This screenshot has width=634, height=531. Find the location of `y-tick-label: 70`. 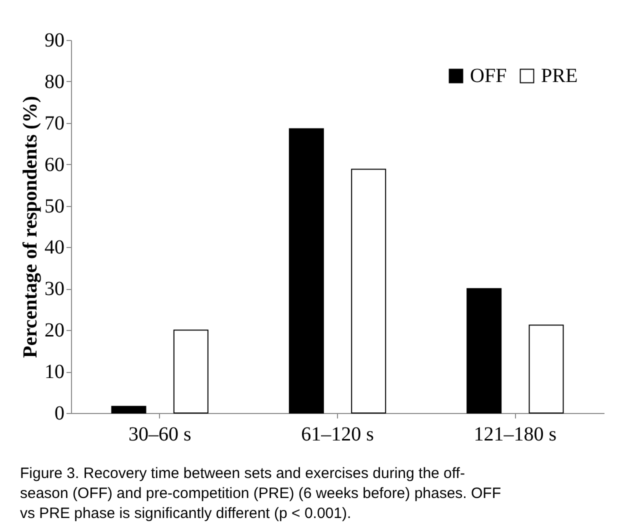

y-tick-label: 70 is located at coordinates (54, 123).